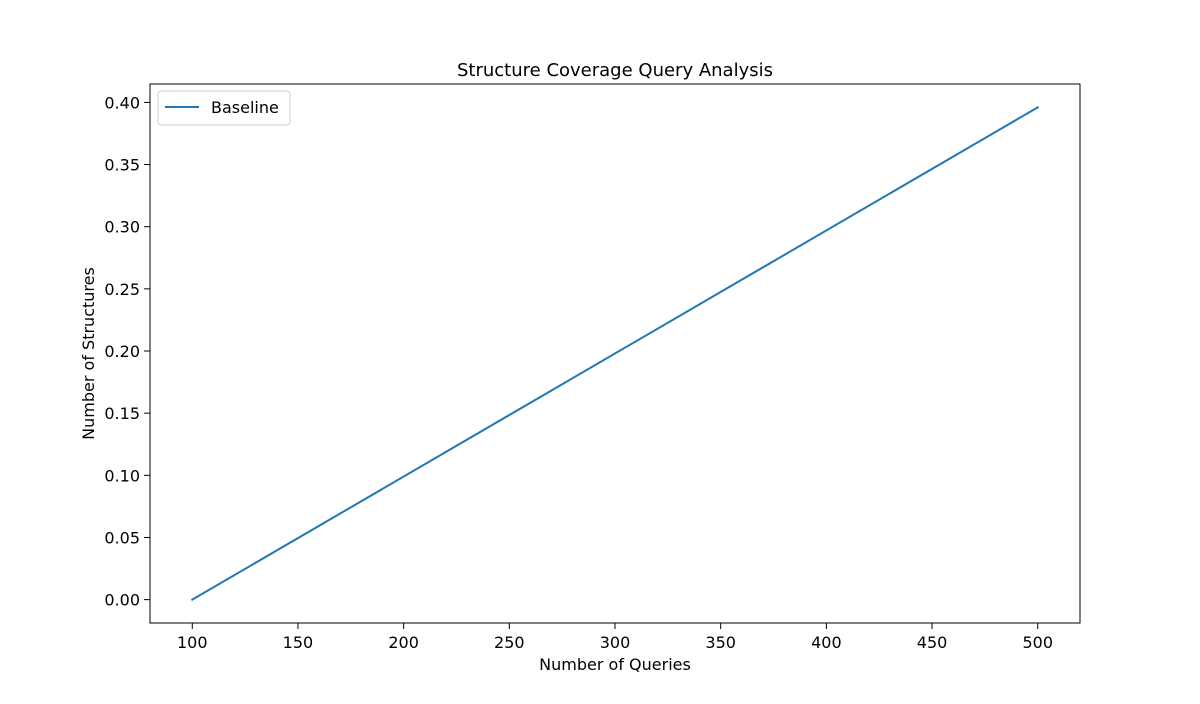 Image resolution: width=1200 pixels, height=704 pixels. Describe the element at coordinates (403, 642) in the screenshot. I see `x-tick-label: 200` at that location.